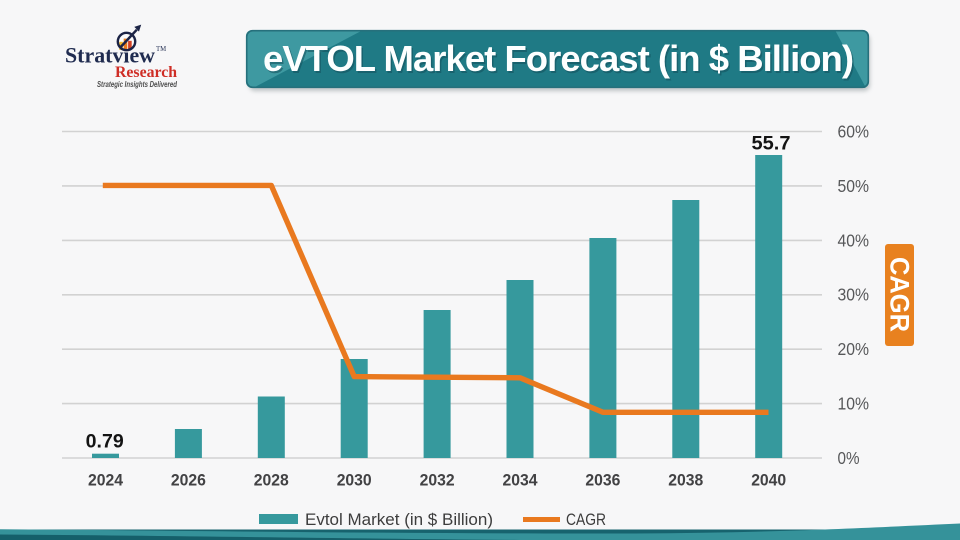  What do you see at coordinates (399, 519) in the screenshot?
I see `svg-text: Evtol Market (in $ Billion)` at bounding box center [399, 519].